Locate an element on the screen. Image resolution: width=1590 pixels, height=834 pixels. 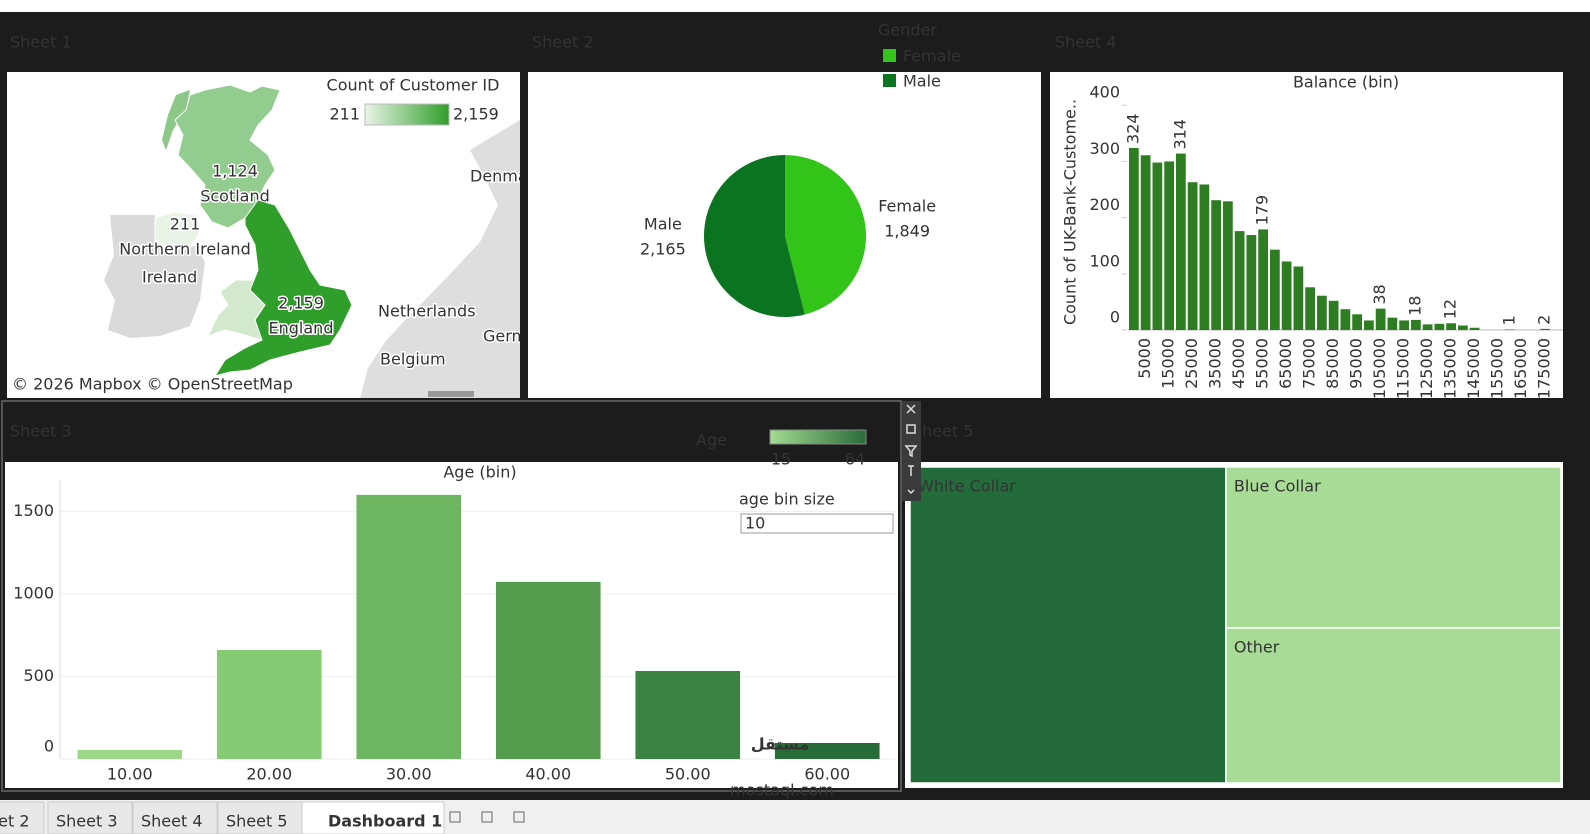
x-tick-label: 5000 is located at coordinates (1144, 358).